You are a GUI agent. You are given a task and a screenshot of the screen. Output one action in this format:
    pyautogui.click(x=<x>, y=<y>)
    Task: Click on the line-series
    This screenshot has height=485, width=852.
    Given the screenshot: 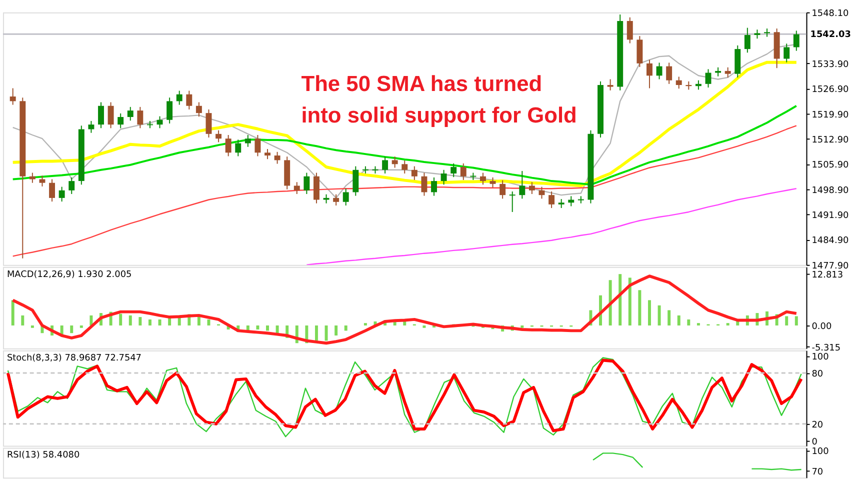 What is the action you would take?
    pyautogui.click(x=551, y=226)
    